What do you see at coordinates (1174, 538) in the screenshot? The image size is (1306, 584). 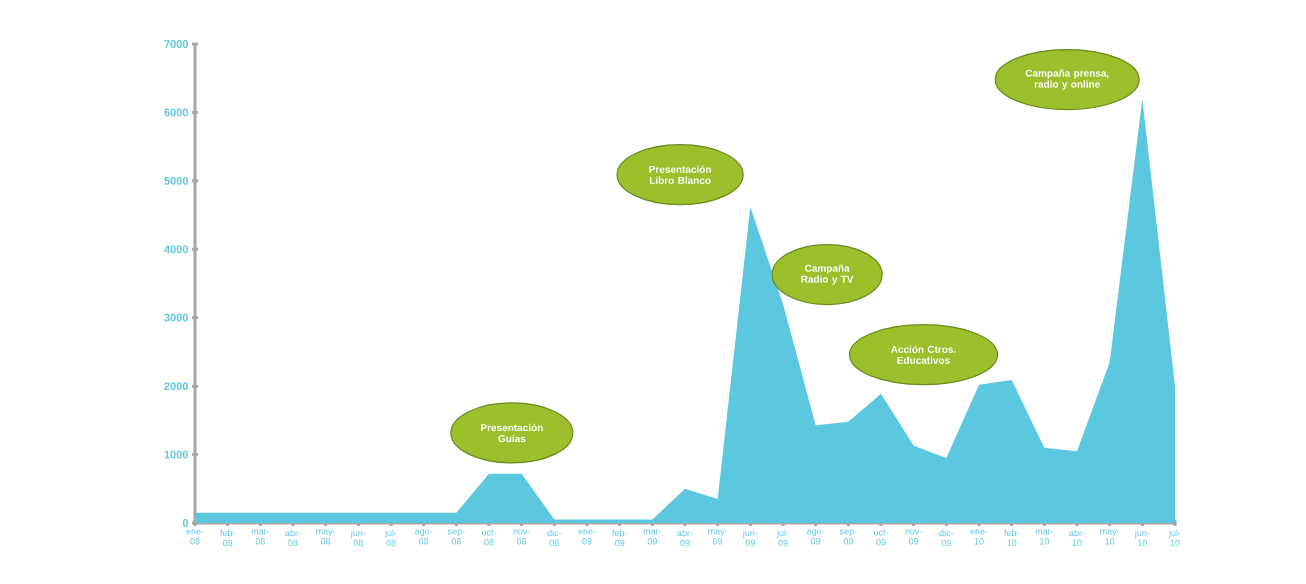 I see `x-tick-label: jul-10` at bounding box center [1174, 538].